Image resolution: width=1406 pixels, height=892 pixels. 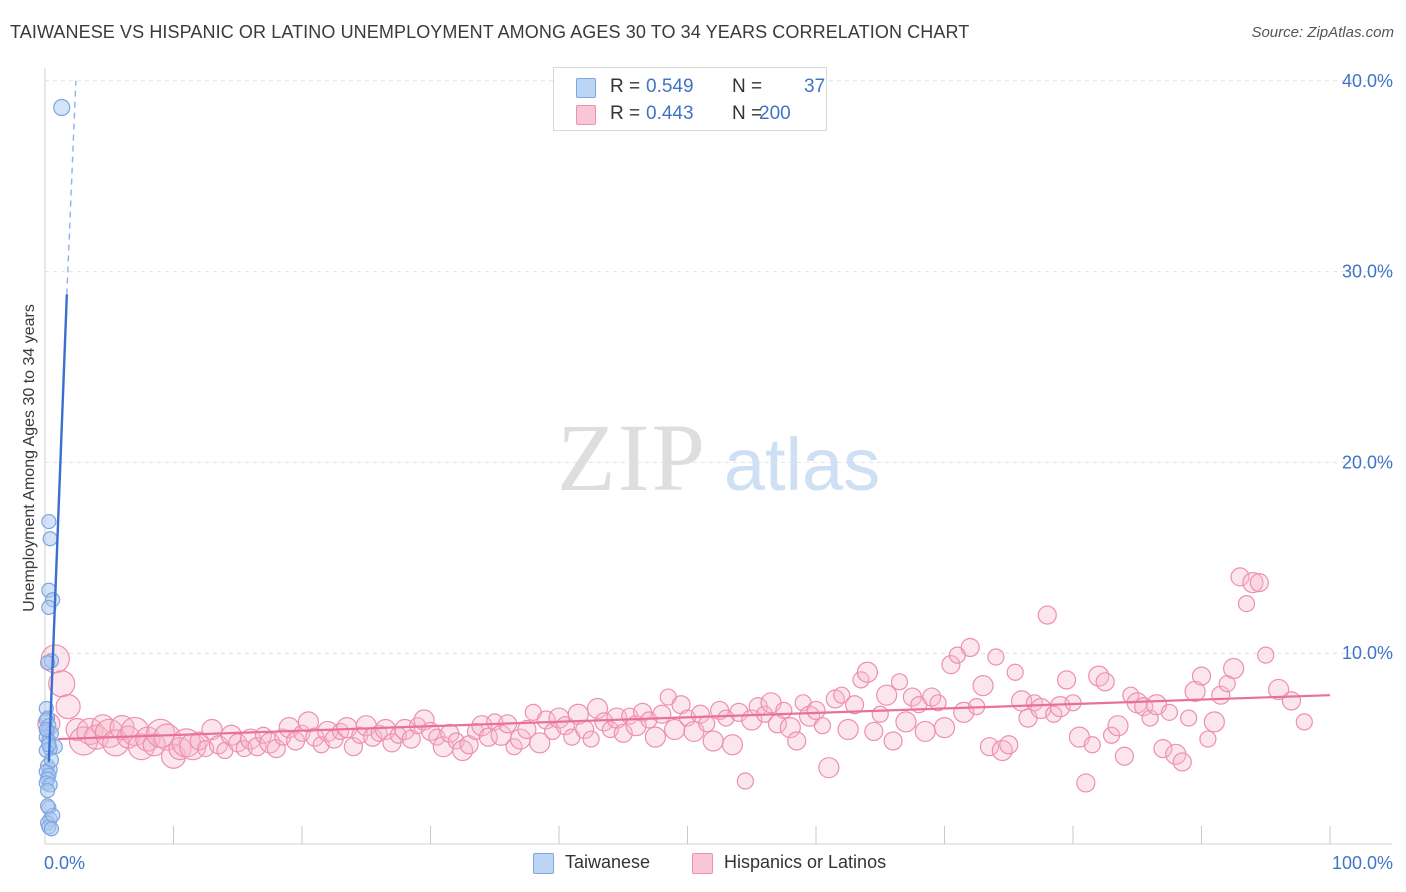 What do you see at coordinates (608, 862) in the screenshot?
I see `legend-label: Taiwanese` at bounding box center [608, 862].